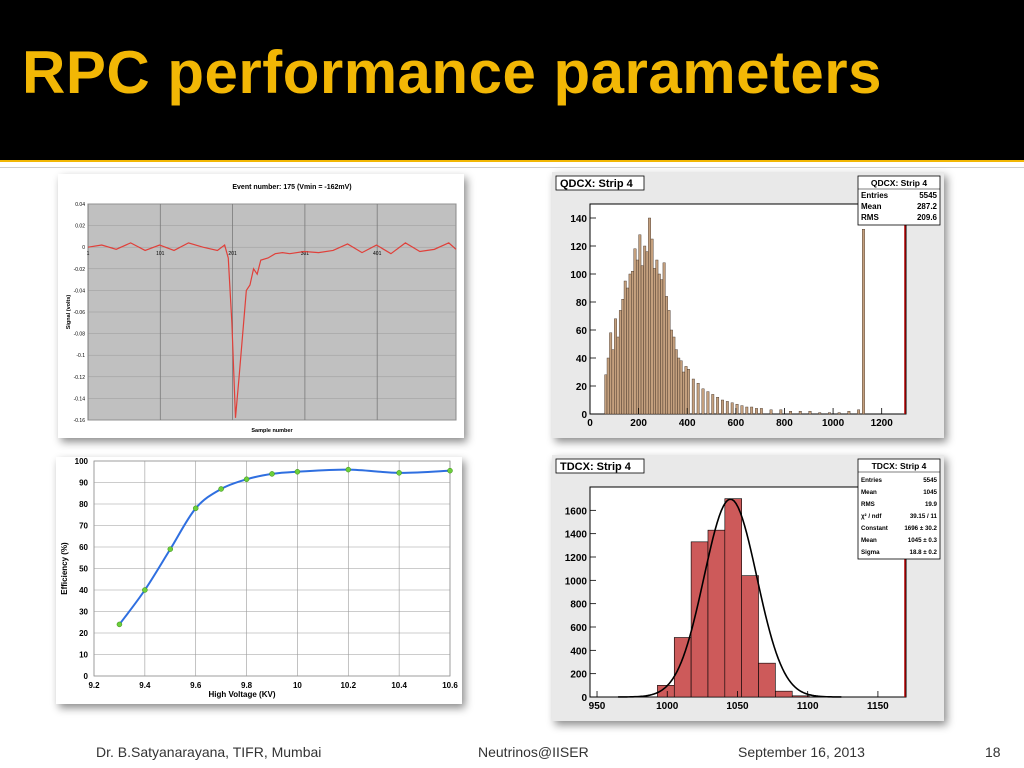  What do you see at coordinates (899, 183) in the screenshot?
I see `stats-title: QDCX: Strip 4` at bounding box center [899, 183].